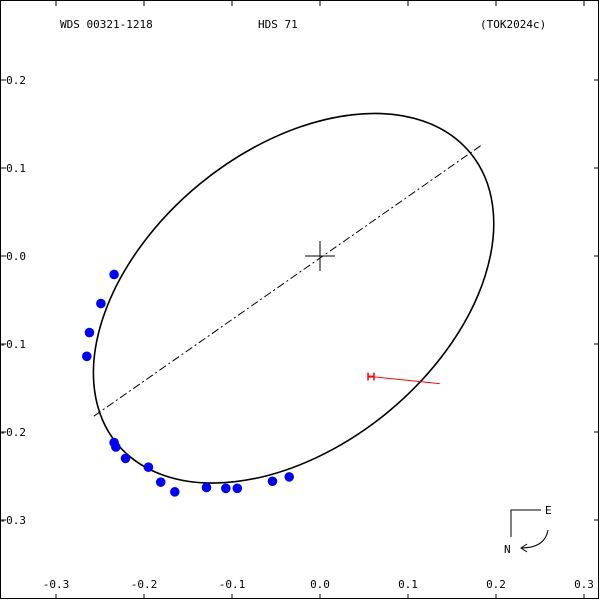 This screenshot has height=600, width=600. I want to click on compass: E N, so click(528, 530).